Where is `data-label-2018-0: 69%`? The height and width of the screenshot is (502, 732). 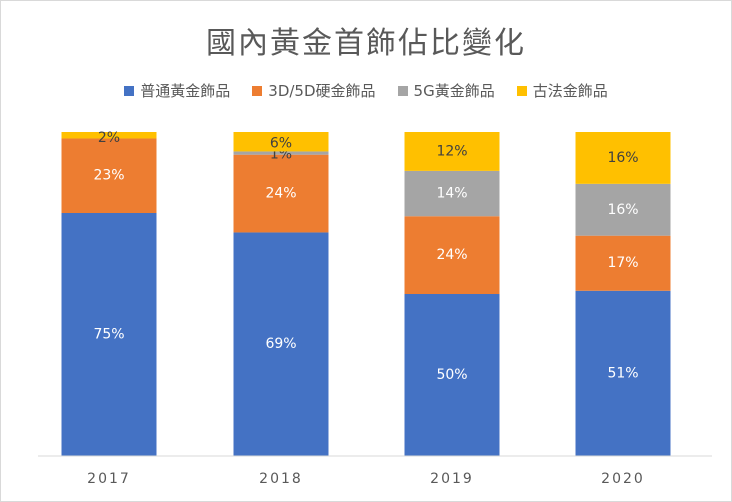
data-label-2018-0: 69% is located at coordinates (280, 344).